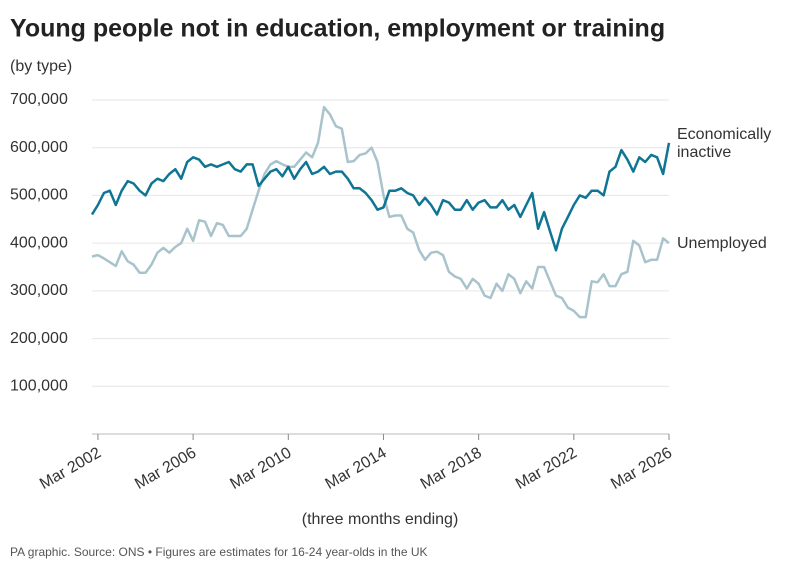 This screenshot has height=575, width=794. I want to click on y-tick-label: 700,000, so click(39, 99).